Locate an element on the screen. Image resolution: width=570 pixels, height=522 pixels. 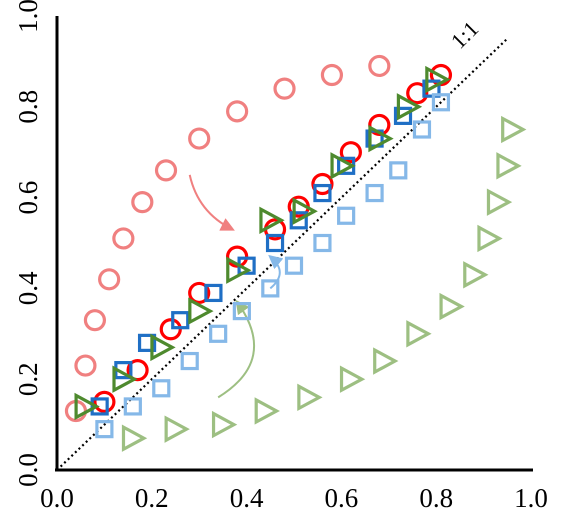
x-tick-label: 1.0 is located at coordinates (531, 498).